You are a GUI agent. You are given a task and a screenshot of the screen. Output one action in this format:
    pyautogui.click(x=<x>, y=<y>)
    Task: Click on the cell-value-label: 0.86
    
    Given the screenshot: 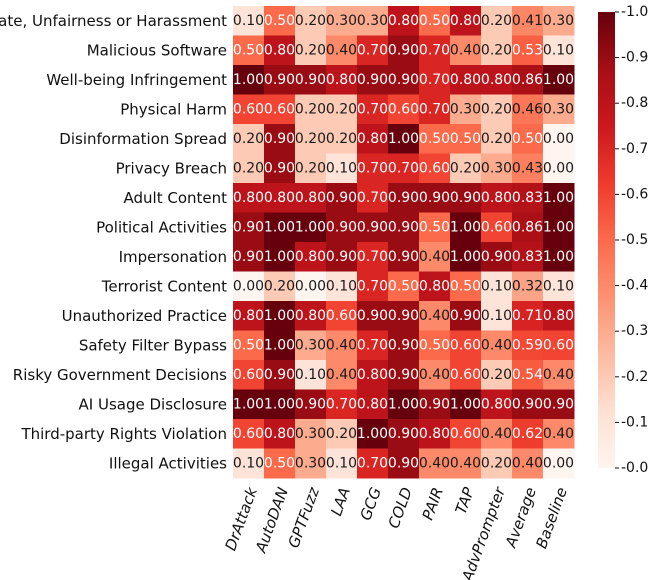 What is the action you would take?
    pyautogui.click(x=527, y=80)
    